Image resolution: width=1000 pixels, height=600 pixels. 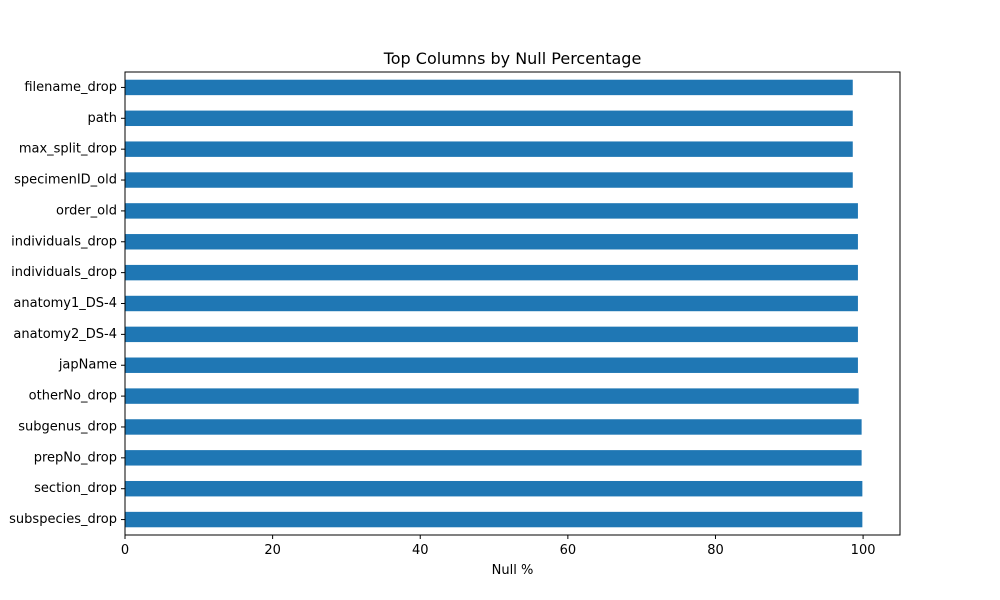 I want to click on x-tick-label-4: 80, so click(x=715, y=550).